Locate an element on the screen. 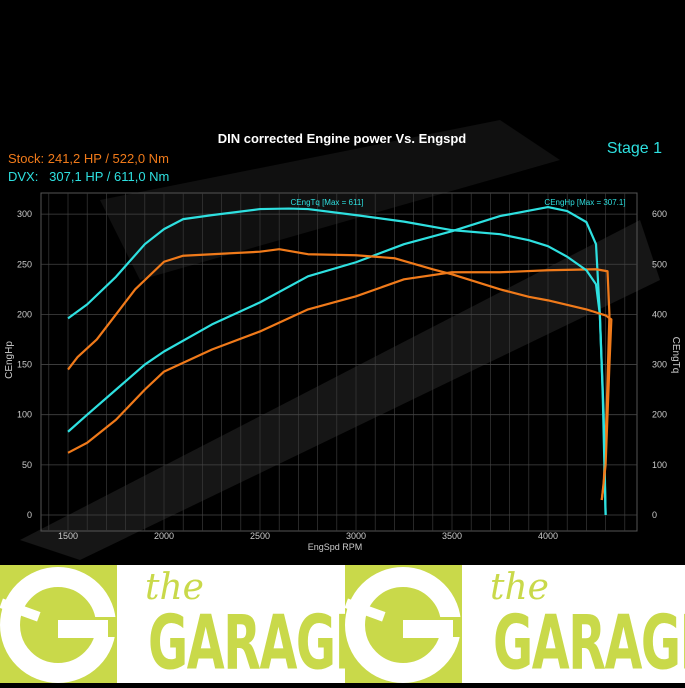  dvx-summary: DVX: 307,1 HP / 611,0 Nm is located at coordinates (88, 176).